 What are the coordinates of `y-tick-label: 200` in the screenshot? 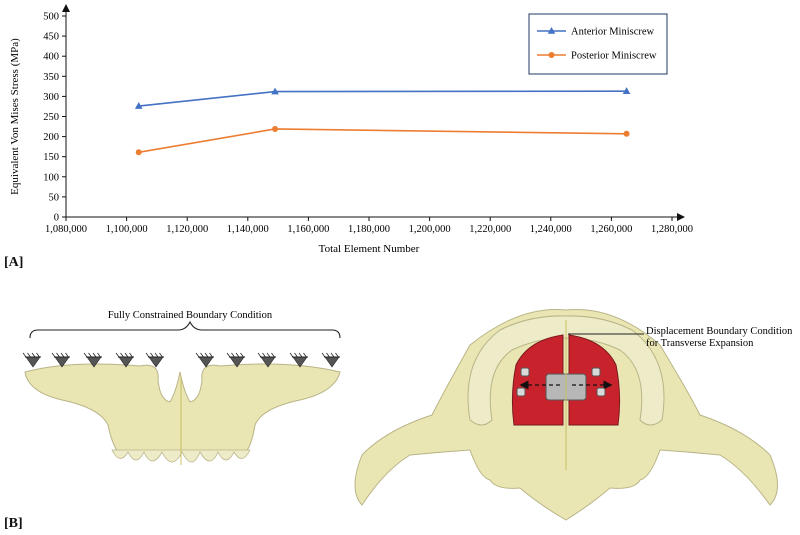 It's located at (51, 137).